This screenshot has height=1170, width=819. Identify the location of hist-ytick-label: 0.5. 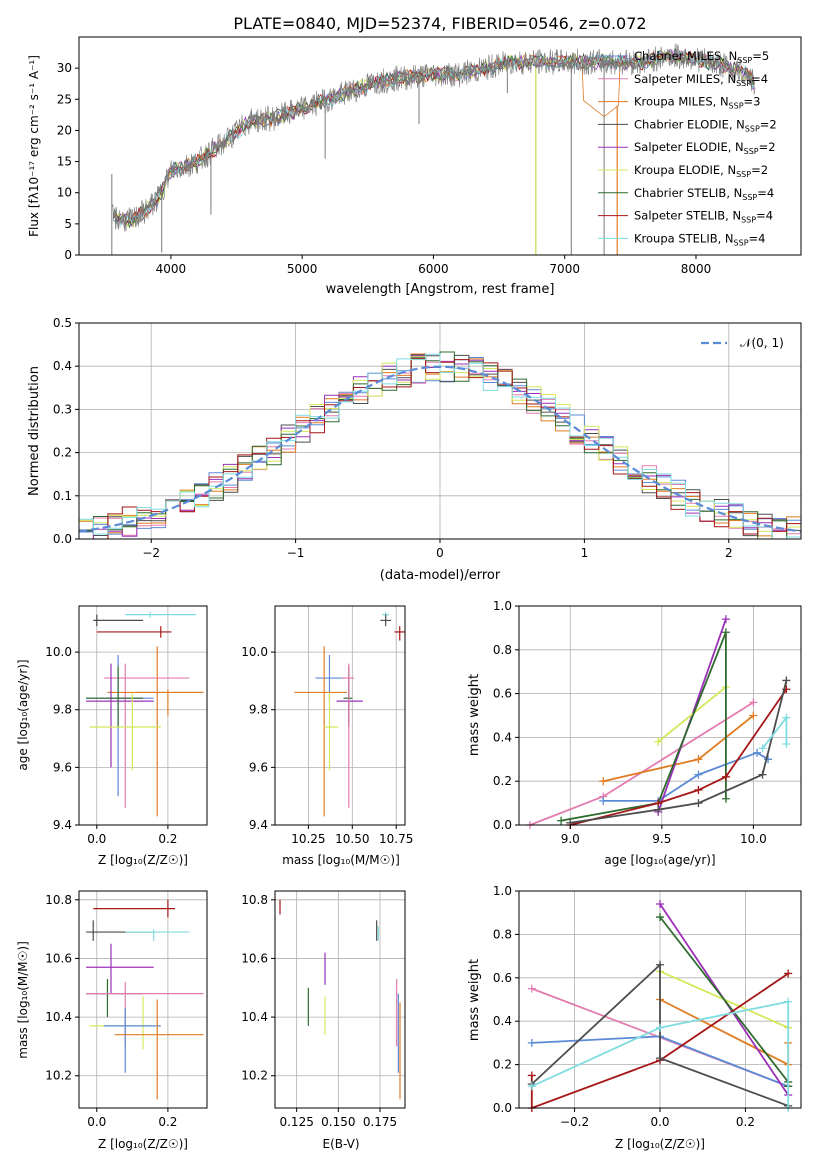
(62, 323).